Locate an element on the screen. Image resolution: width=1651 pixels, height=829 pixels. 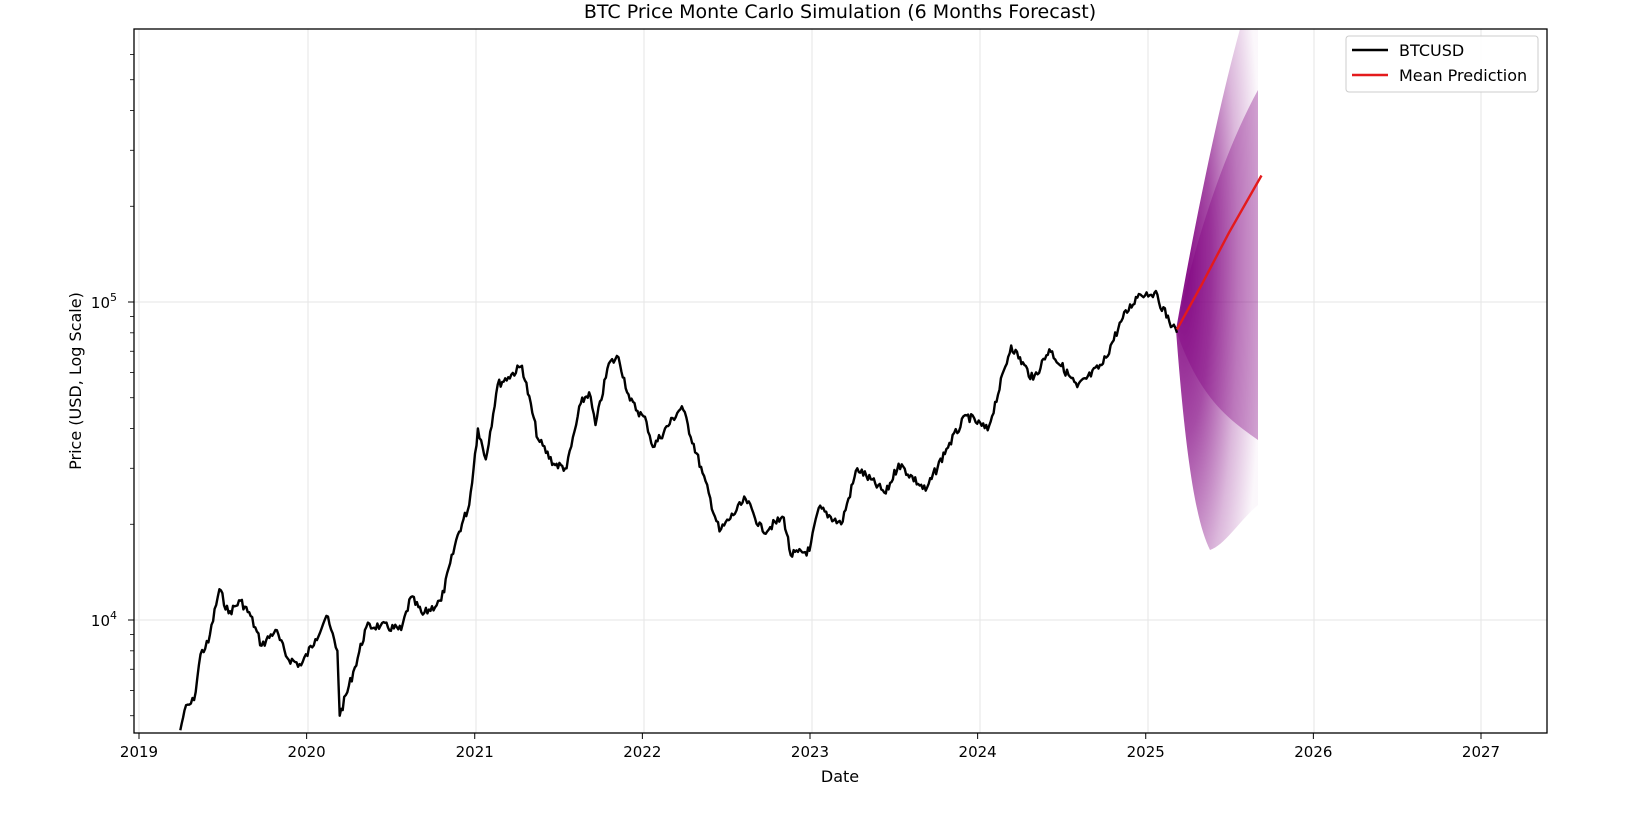
x-tick-label: 2027 is located at coordinates (1481, 752).